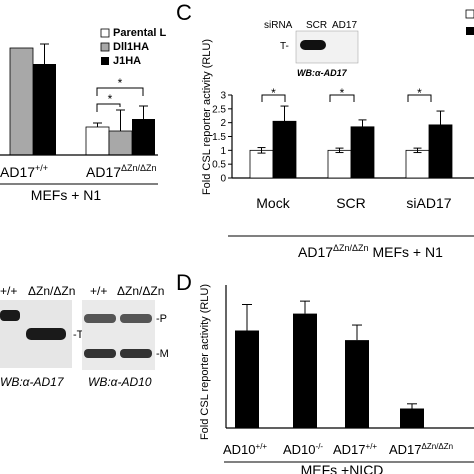 This screenshot has height=474, width=474. What do you see at coordinates (120, 382) in the screenshot?
I see `blot-right-caption: WB:α-AD10` at bounding box center [120, 382].